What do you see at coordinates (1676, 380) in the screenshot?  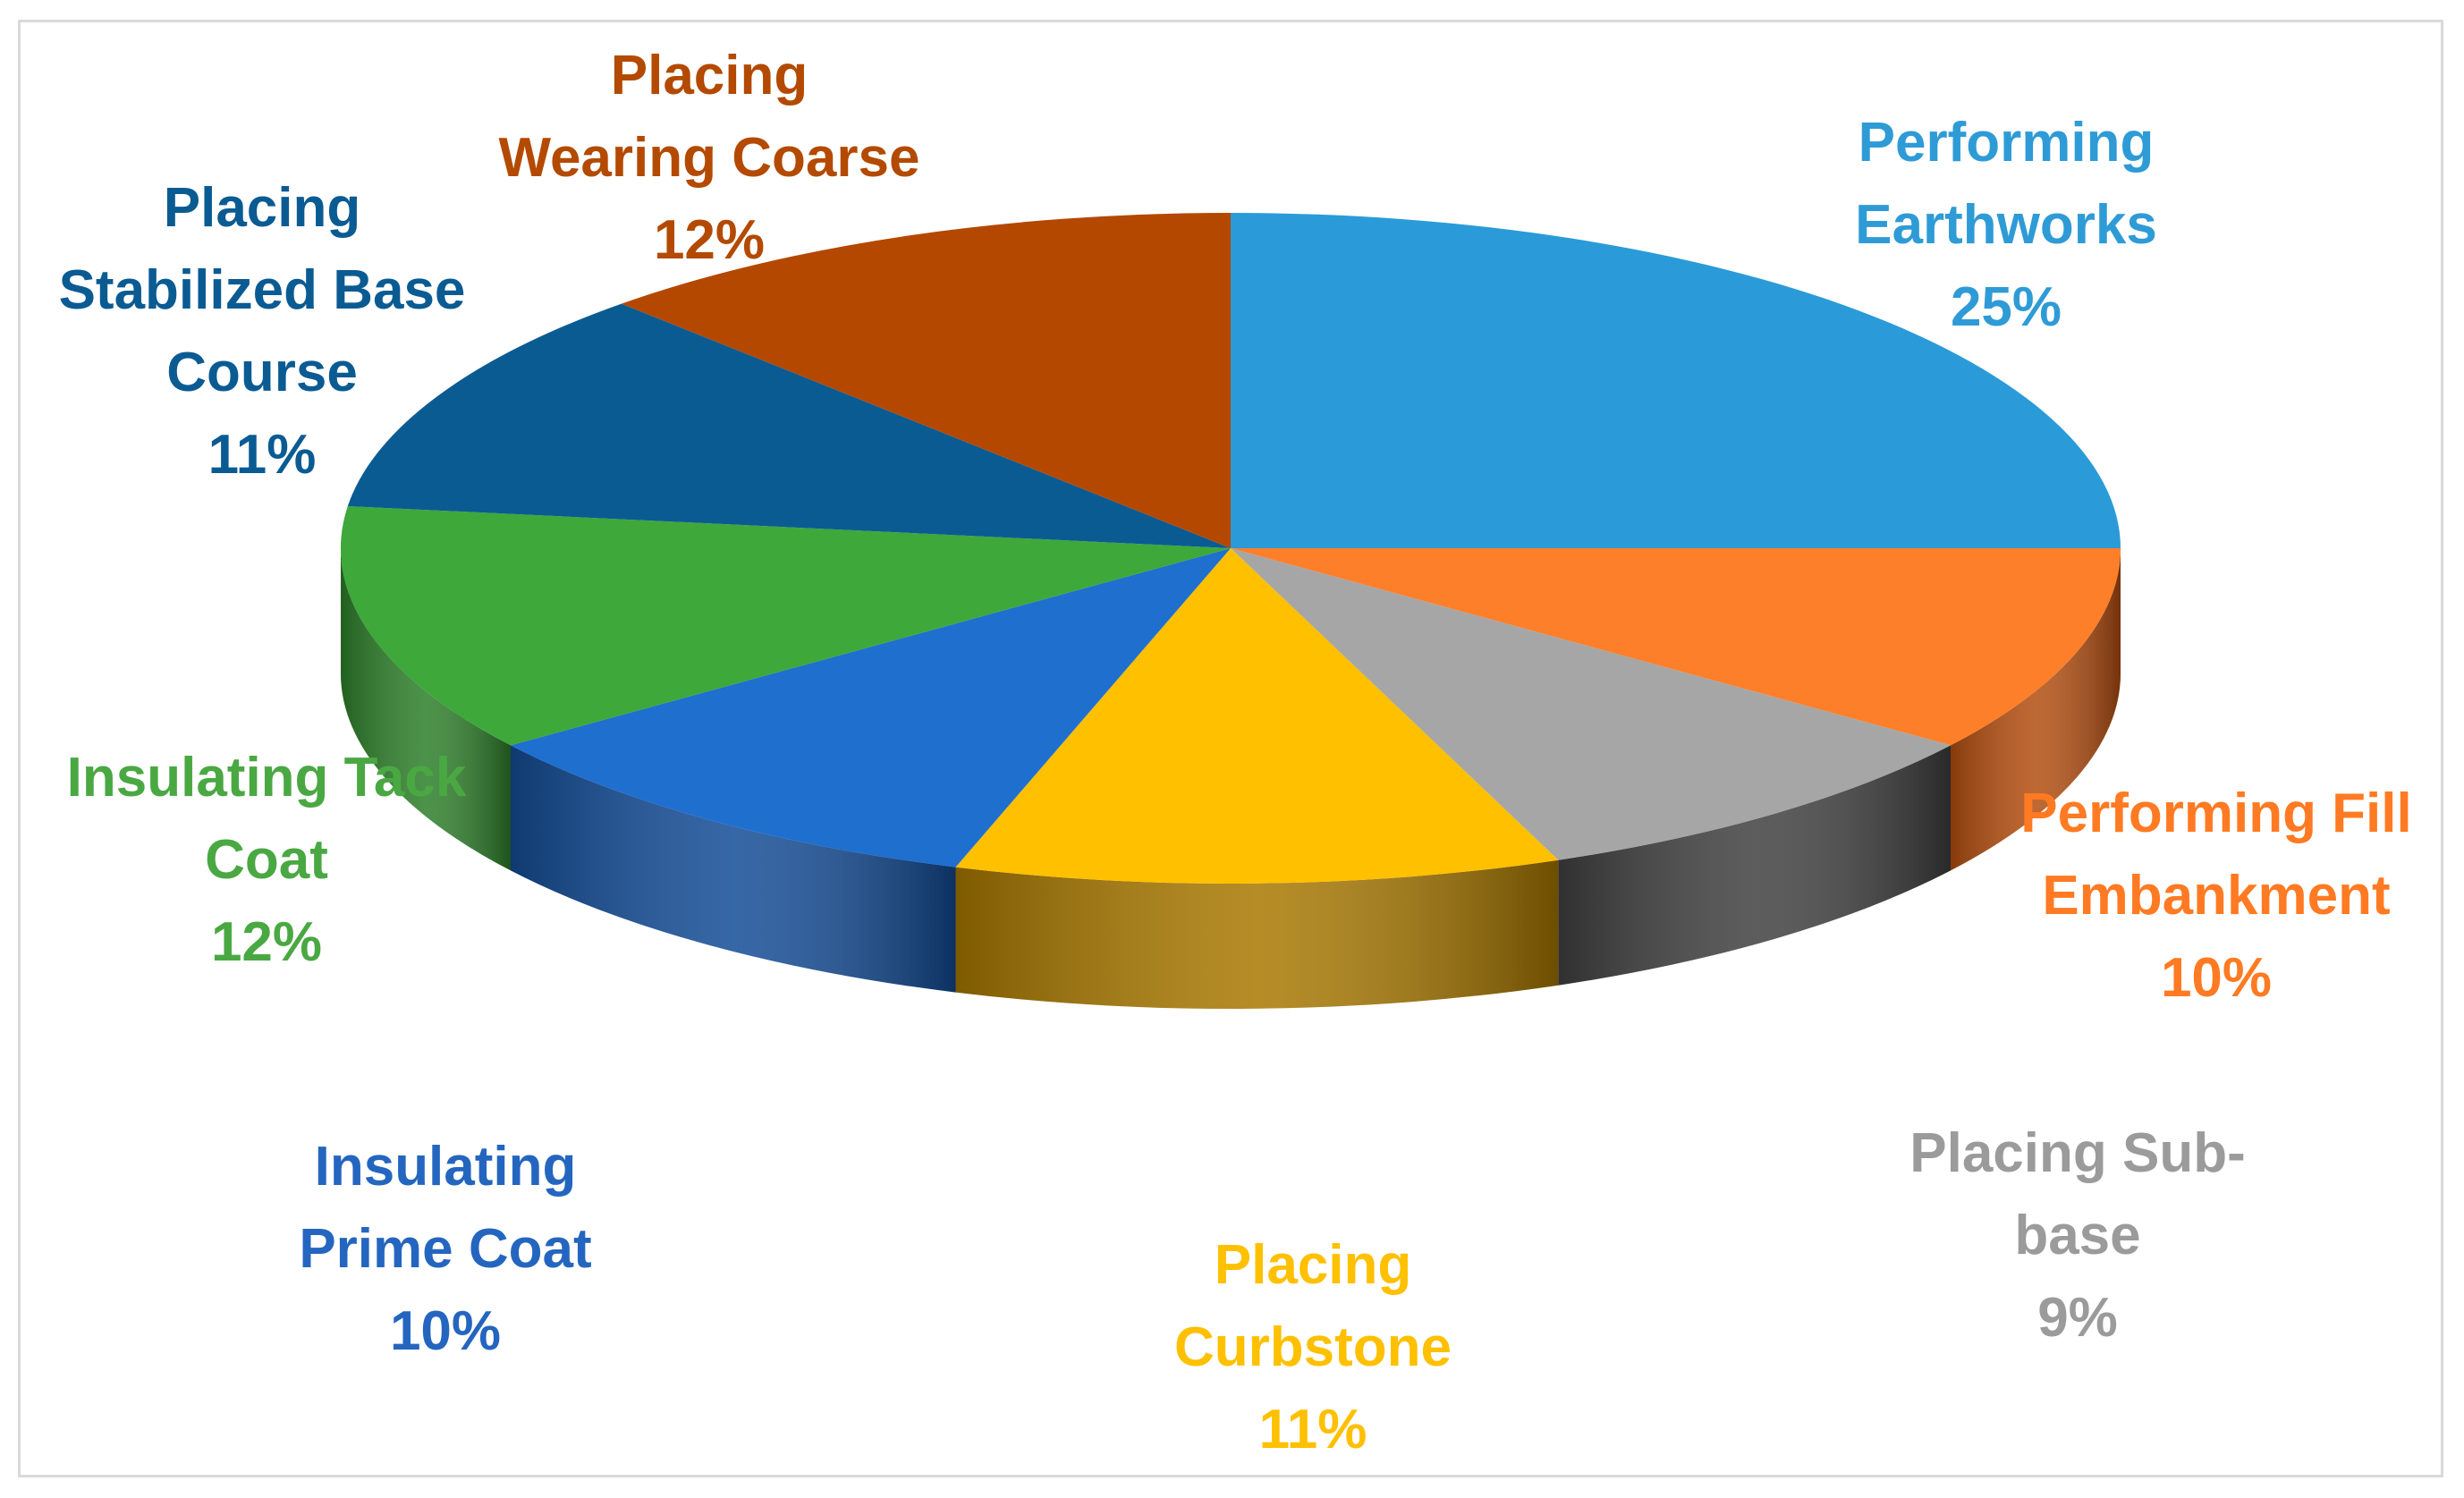 I see `pie-slice-performing-earthworks` at bounding box center [1676, 380].